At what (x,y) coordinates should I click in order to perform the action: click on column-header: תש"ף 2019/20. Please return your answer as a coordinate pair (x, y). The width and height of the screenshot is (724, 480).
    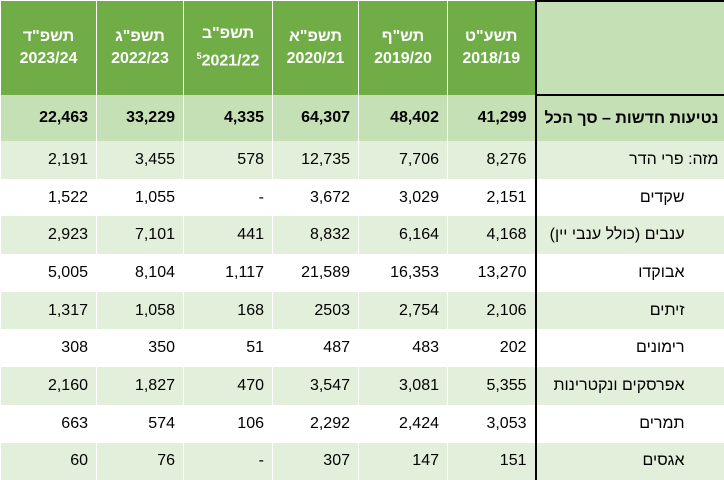
    Looking at the image, I should click on (403, 48).